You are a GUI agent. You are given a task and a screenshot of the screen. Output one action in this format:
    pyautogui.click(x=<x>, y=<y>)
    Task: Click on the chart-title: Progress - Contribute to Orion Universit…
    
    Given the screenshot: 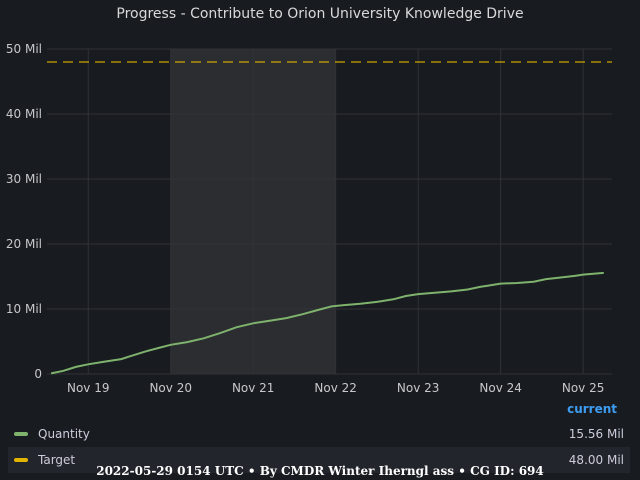 What is the action you would take?
    pyautogui.click(x=320, y=14)
    